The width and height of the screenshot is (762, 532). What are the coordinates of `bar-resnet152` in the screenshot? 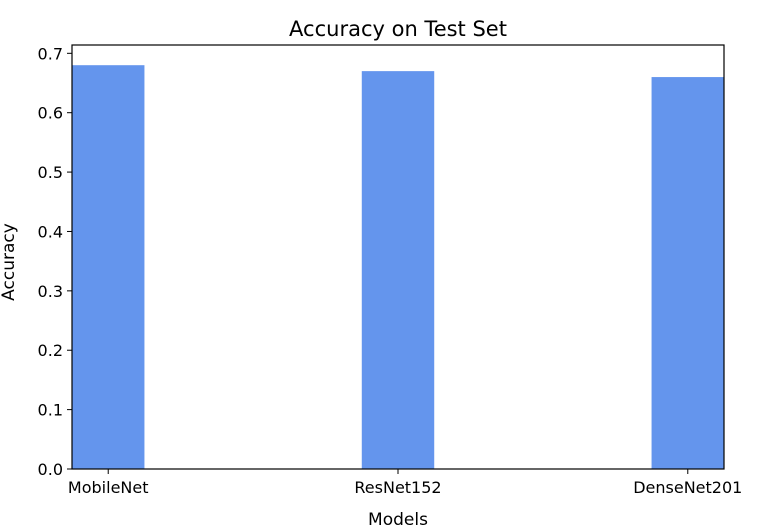 It's located at (398, 270).